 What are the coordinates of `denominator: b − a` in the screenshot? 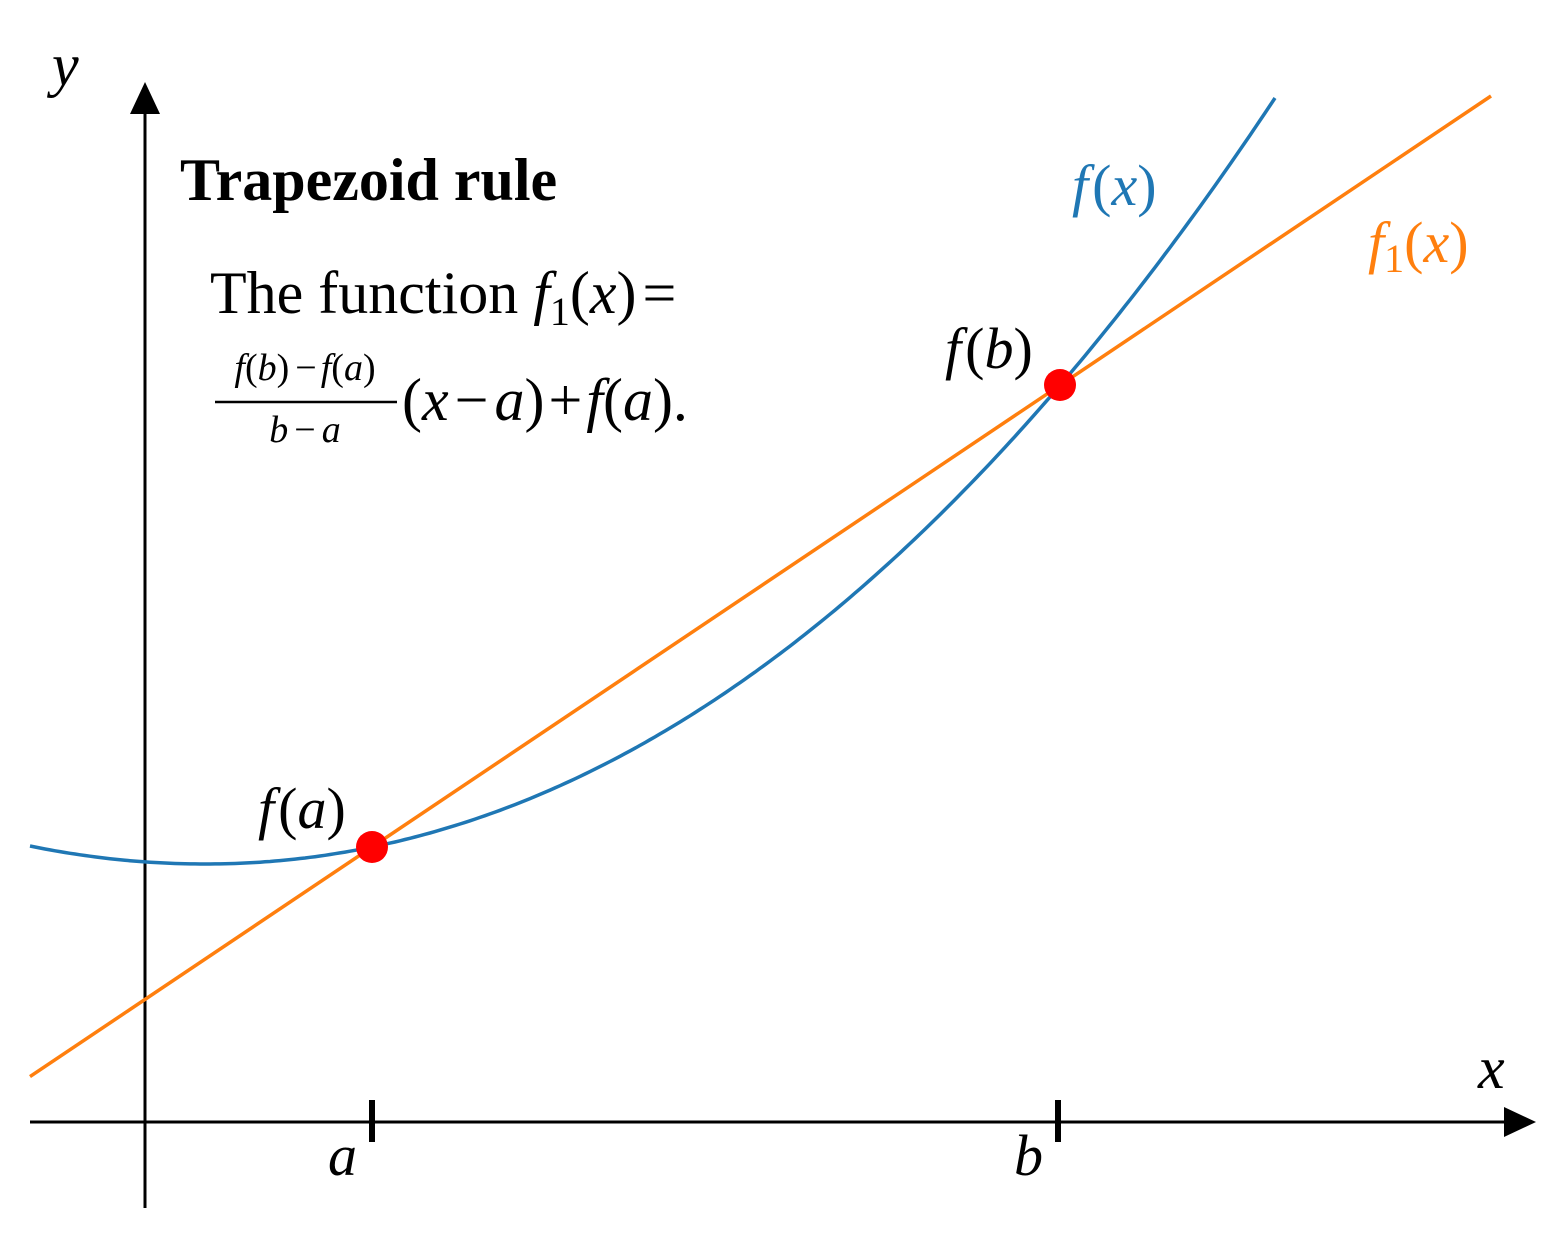 It's located at (304, 430).